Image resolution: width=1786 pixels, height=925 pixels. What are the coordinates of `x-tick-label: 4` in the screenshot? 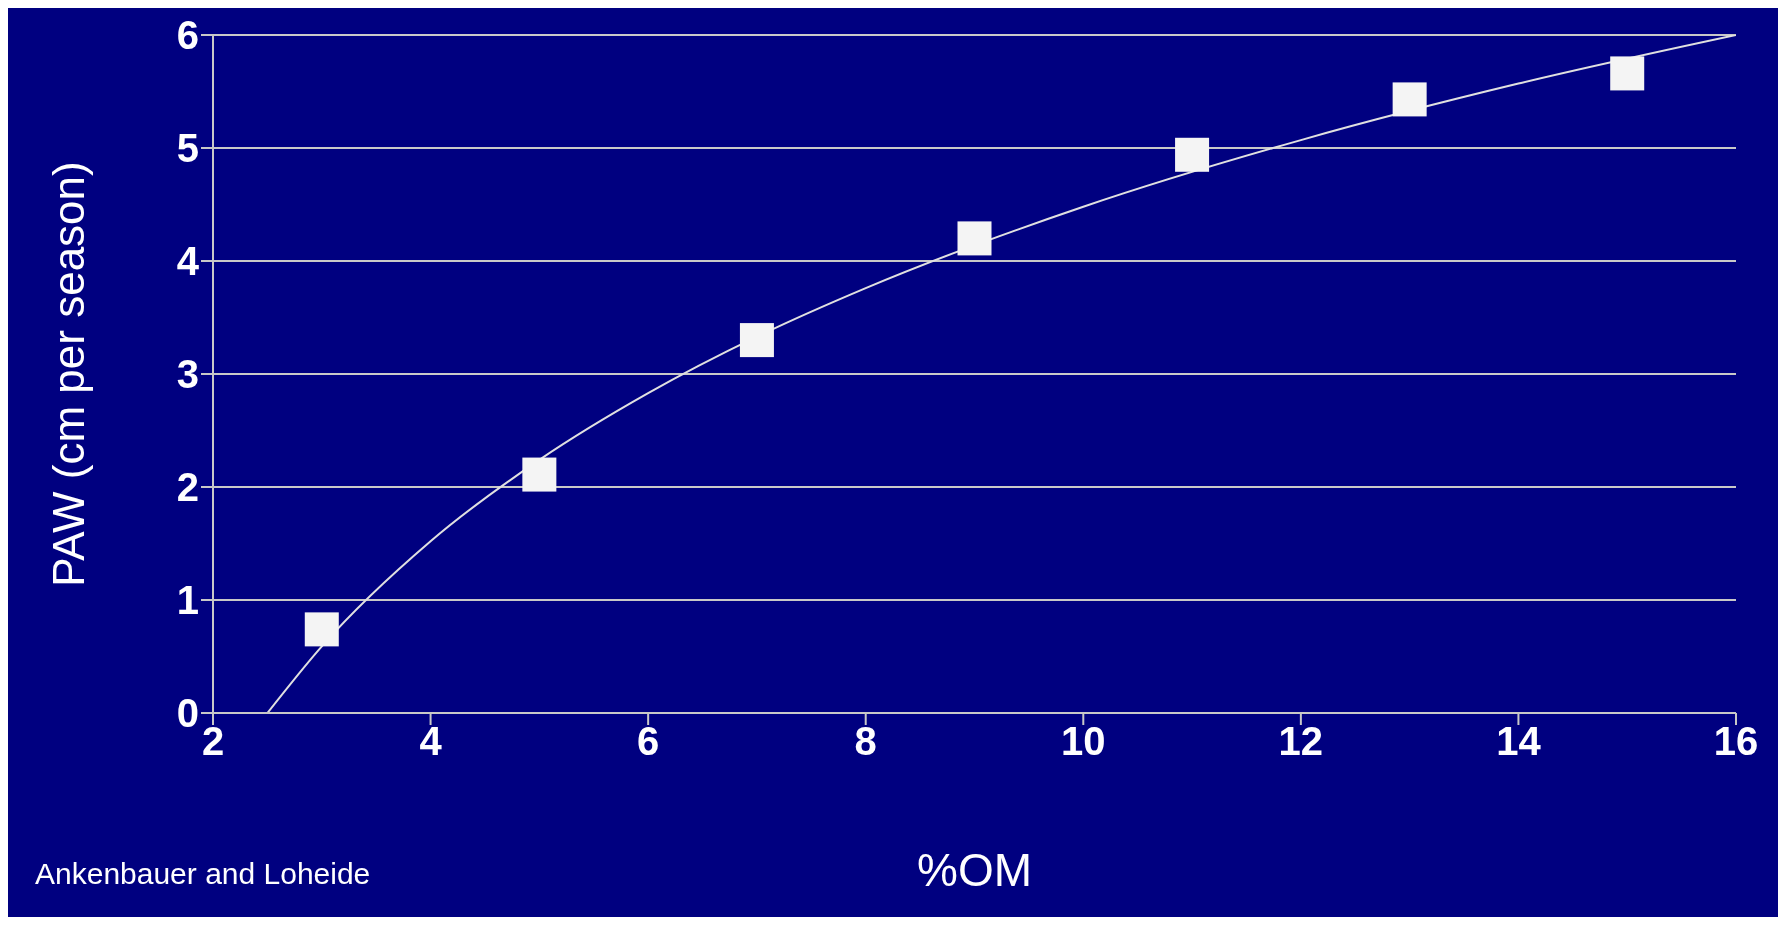 It's located at (431, 741).